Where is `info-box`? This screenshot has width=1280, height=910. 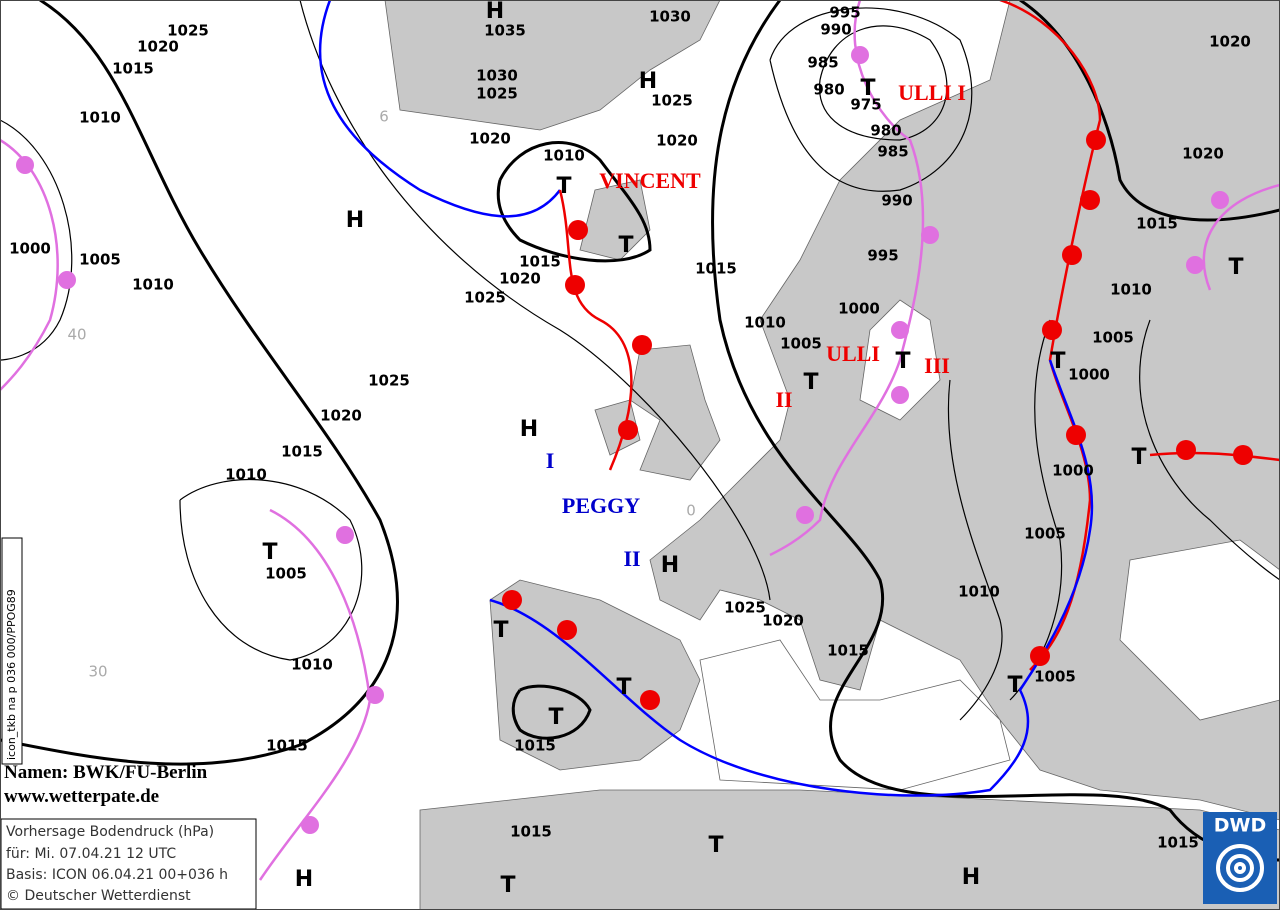
info-box is located at coordinates (128, 864).